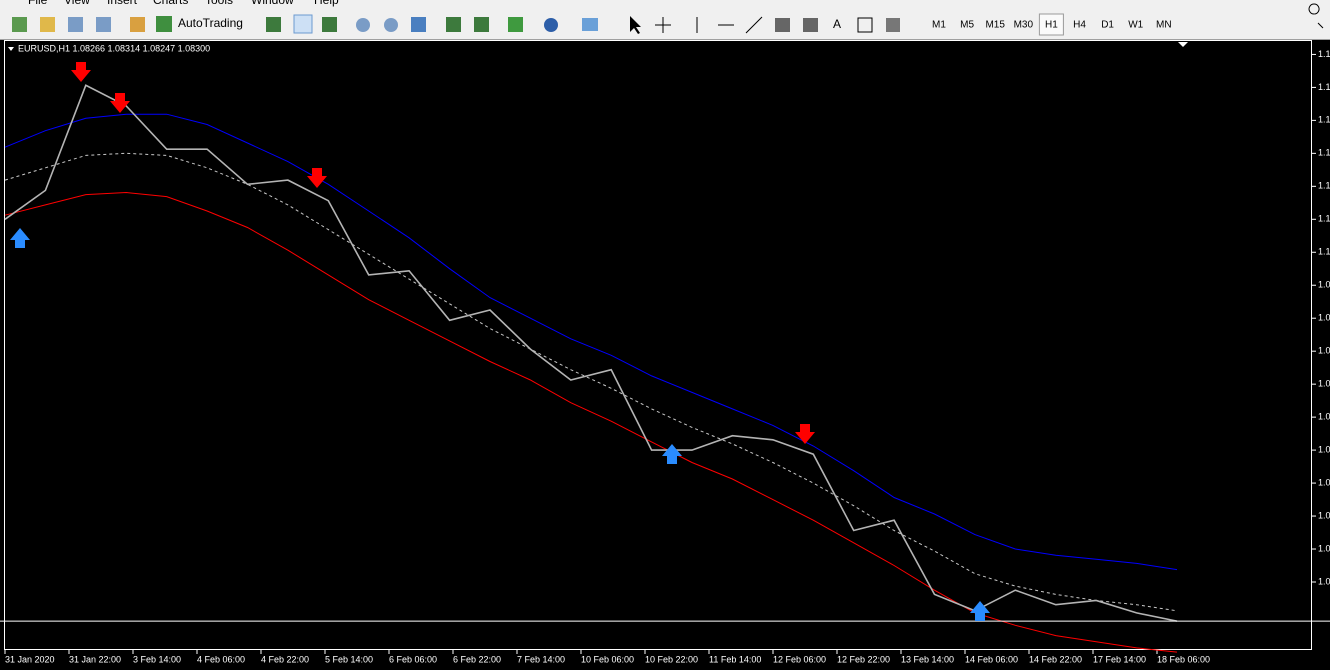 This screenshot has height=670, width=1330. What do you see at coordinates (1024, 25) in the screenshot?
I see `timeframe-button: M30` at bounding box center [1024, 25].